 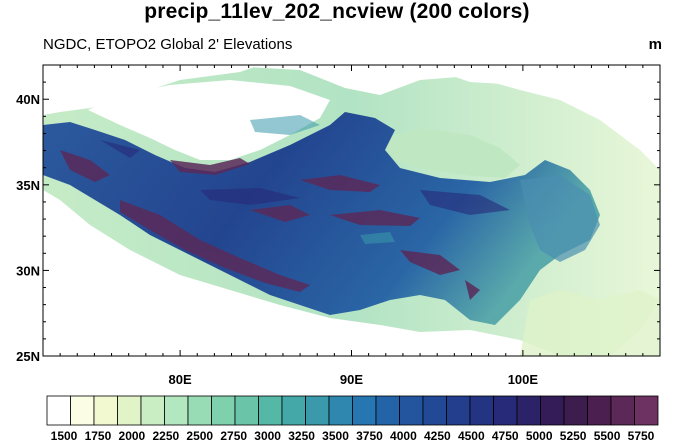 I want to click on colorbar-label: 2500, so click(x=199, y=435).